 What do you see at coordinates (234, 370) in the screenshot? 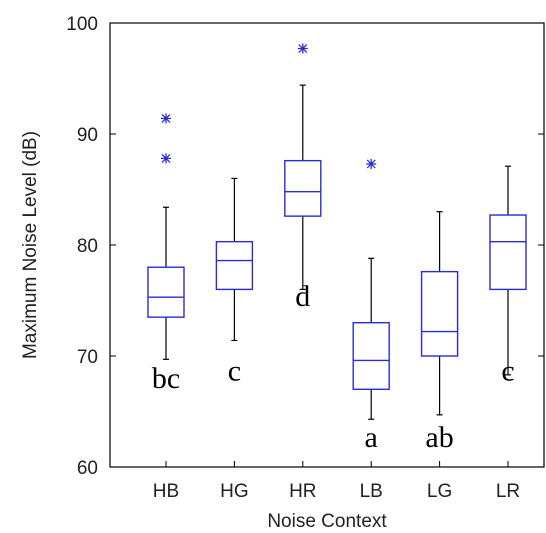
I see `group-letter-hg: c` at bounding box center [234, 370].